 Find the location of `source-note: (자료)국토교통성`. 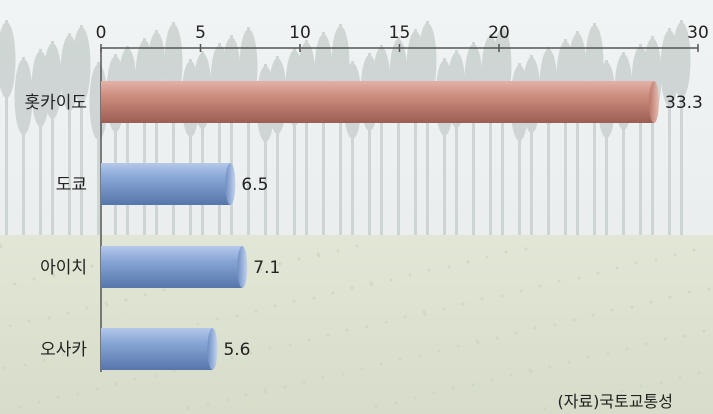

source-note: (자료)국토교통성 is located at coordinates (615, 401).